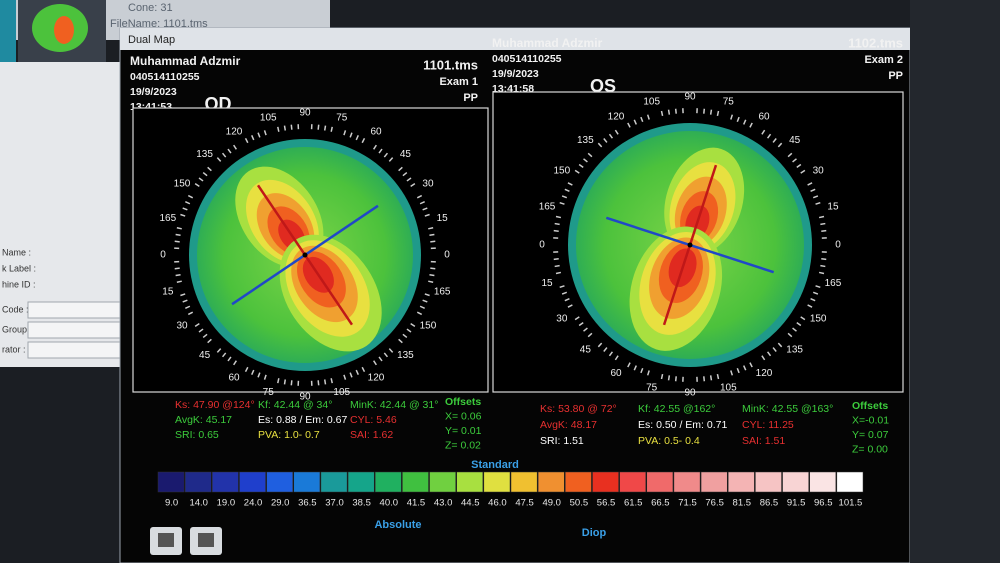 The height and width of the screenshot is (563, 1000). I want to click on field-label: hine ID :, so click(19, 284).